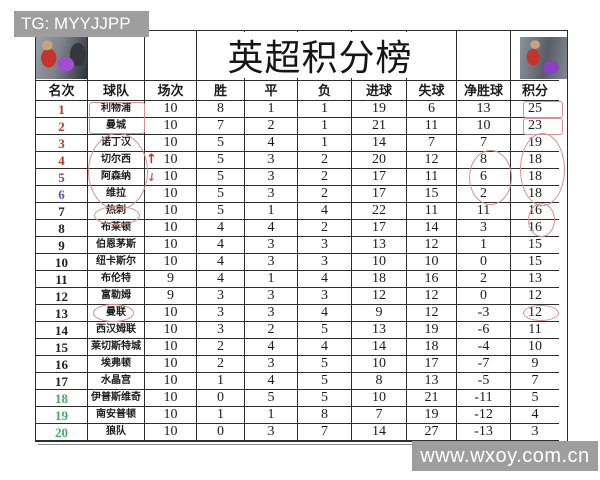 The width and height of the screenshot is (600, 480). Describe the element at coordinates (116, 56) in the screenshot. I see `title-row-spacer` at that location.